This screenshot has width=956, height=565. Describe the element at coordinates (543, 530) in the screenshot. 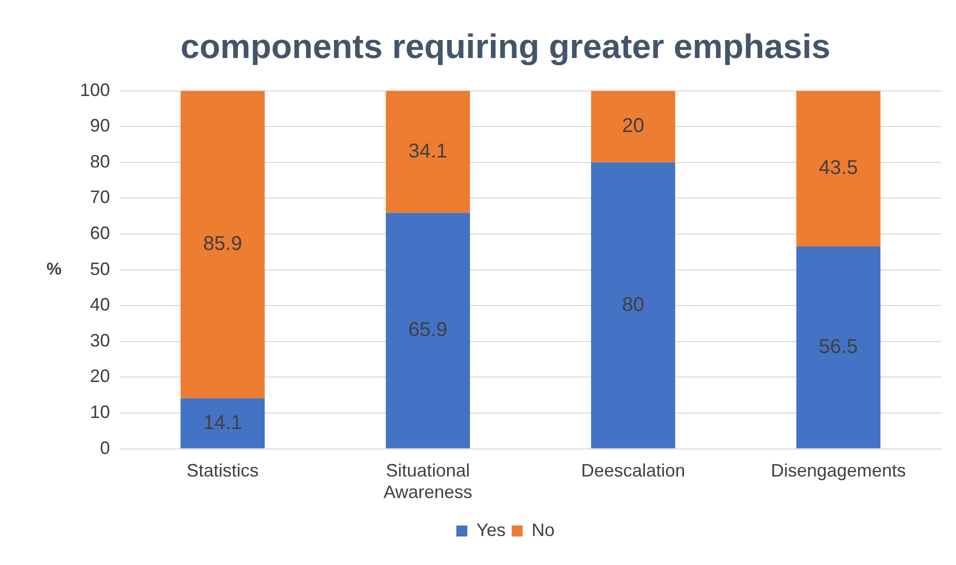

I see `legend-label: No` at that location.